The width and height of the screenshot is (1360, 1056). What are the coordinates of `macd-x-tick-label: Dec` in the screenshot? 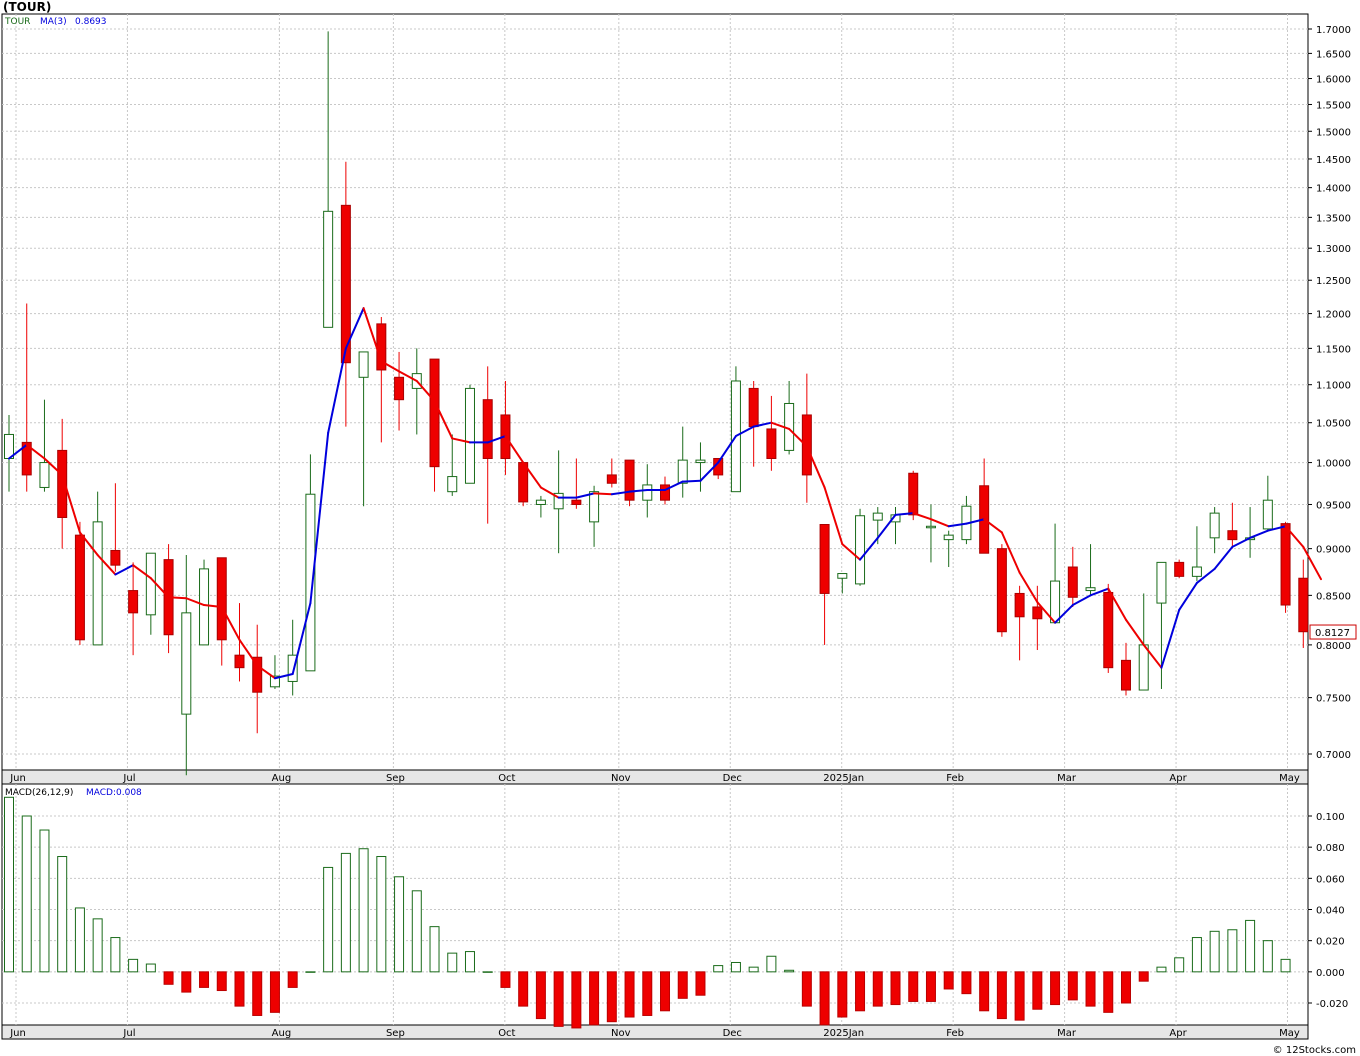 It's located at (732, 1033).